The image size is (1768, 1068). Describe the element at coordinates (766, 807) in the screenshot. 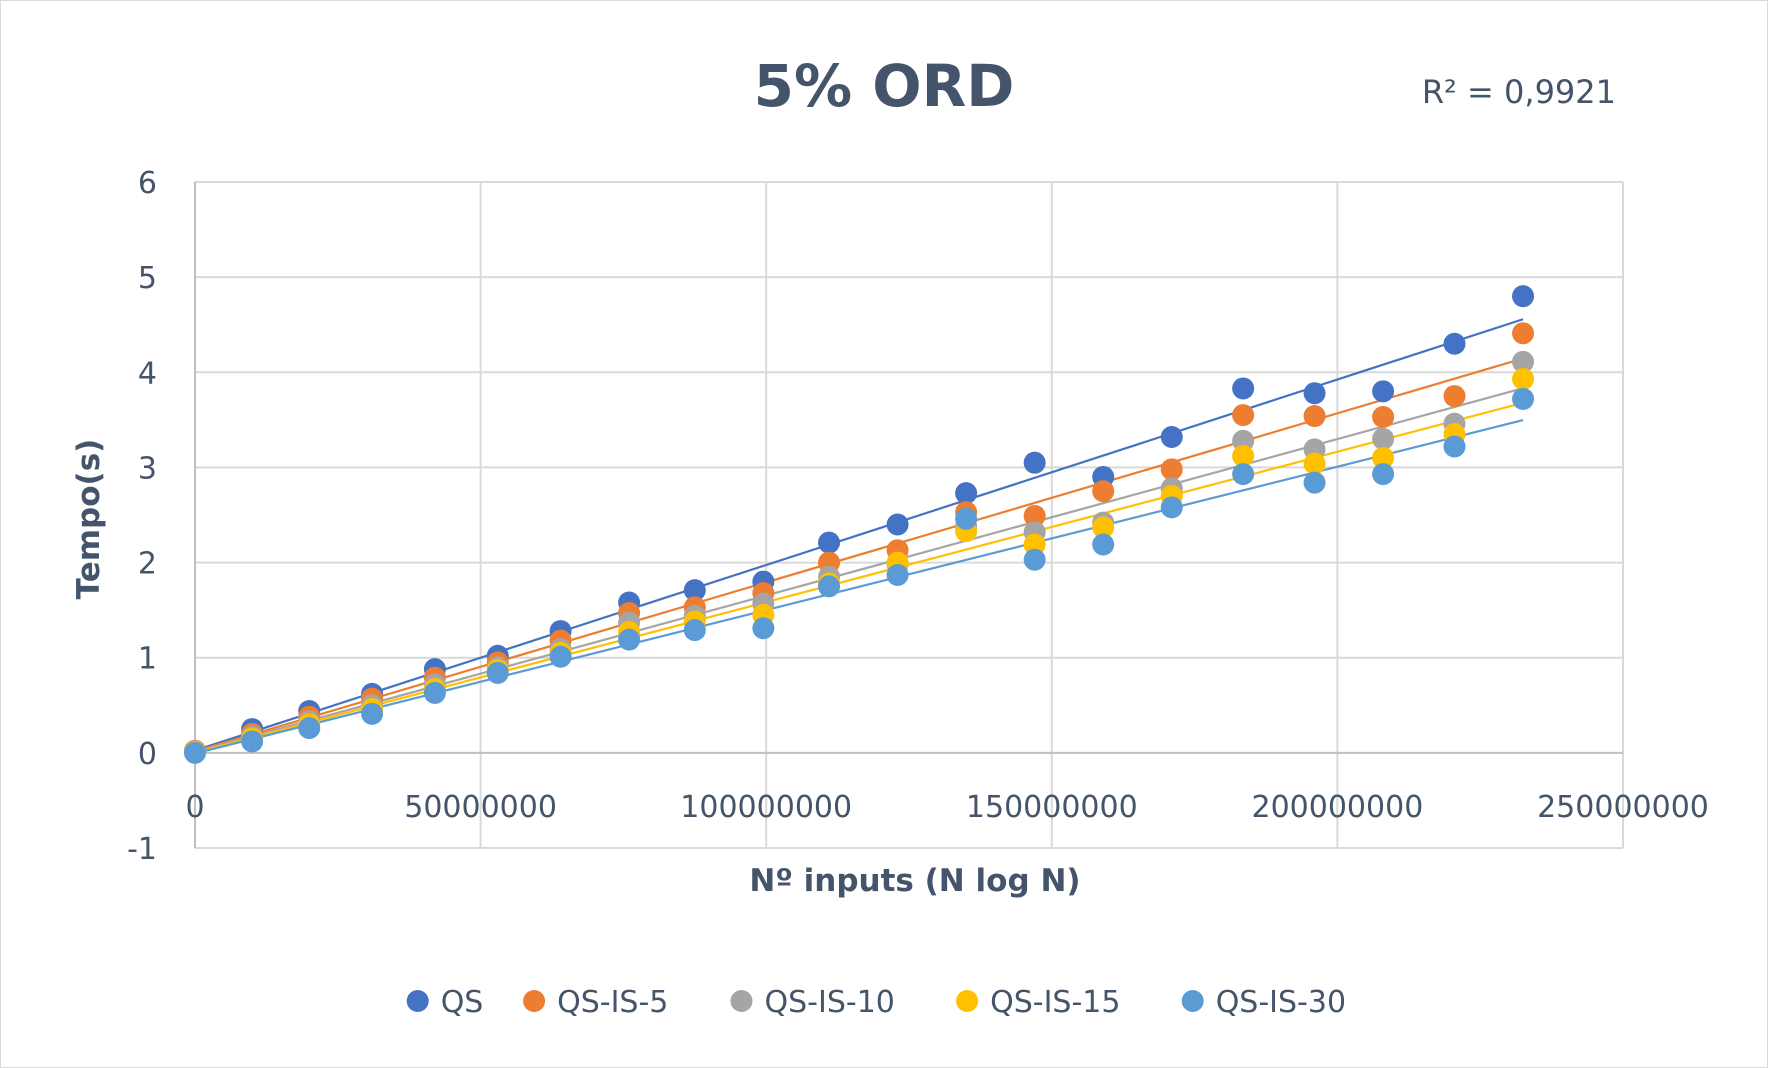

I see `x-tick-label: 100000000` at that location.